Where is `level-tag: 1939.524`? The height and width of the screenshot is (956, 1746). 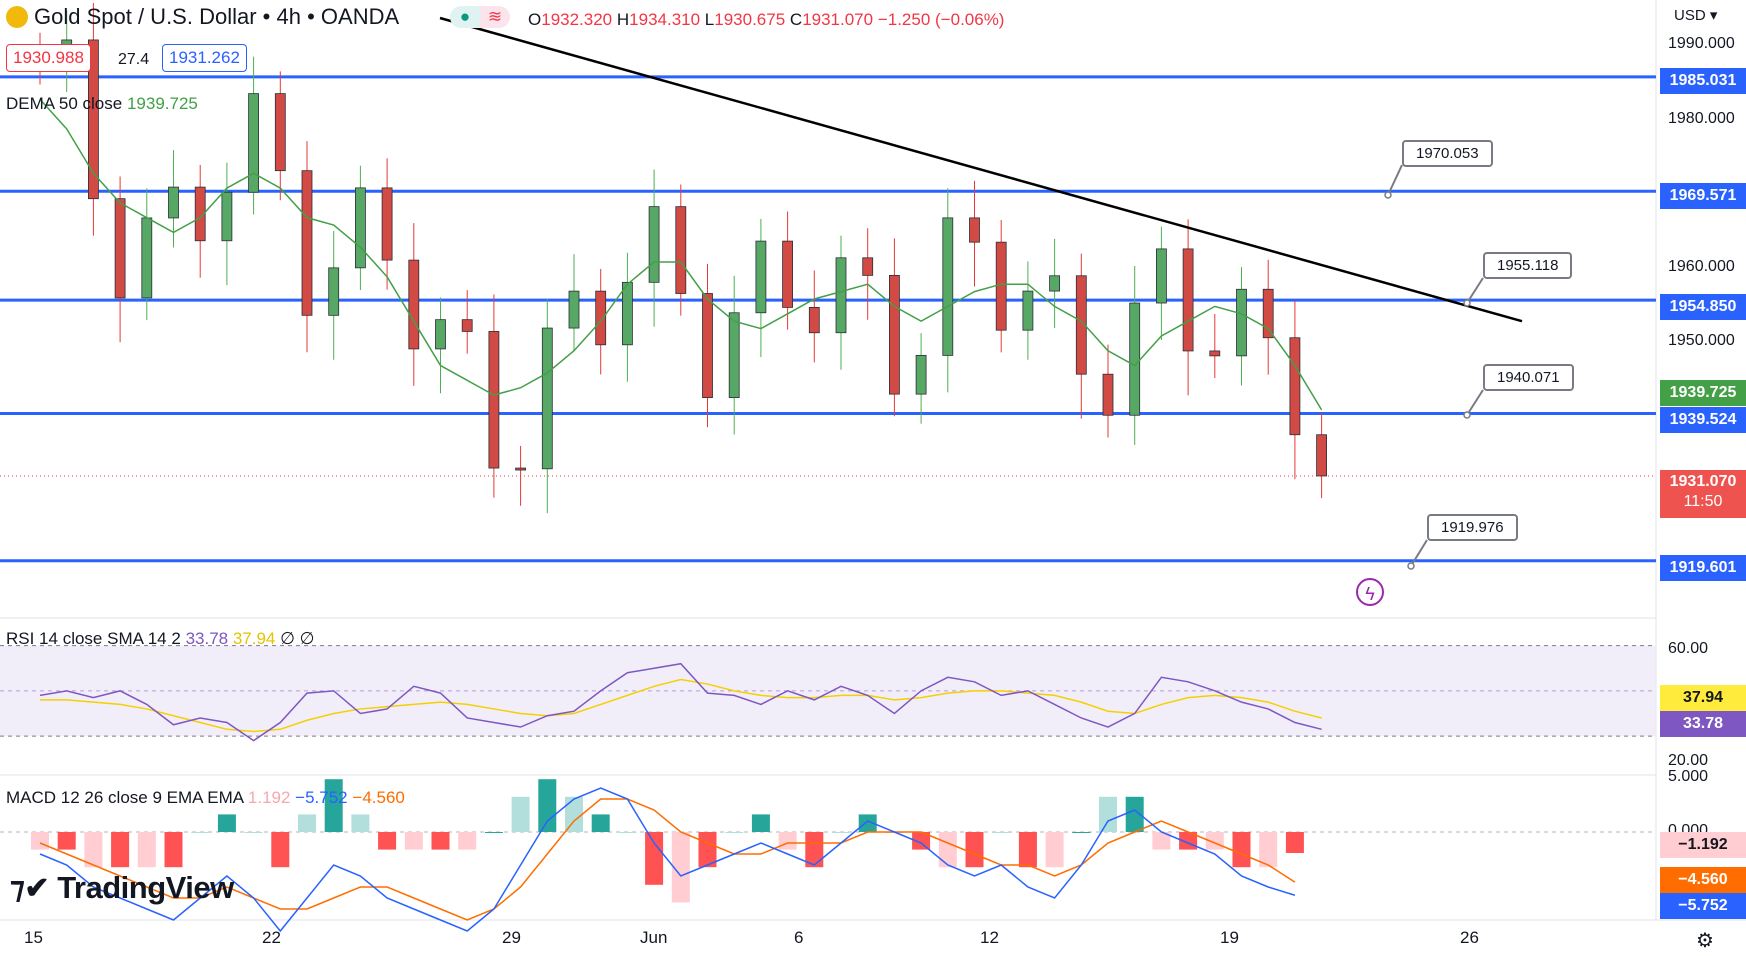
level-tag: 1939.524 is located at coordinates (1703, 420).